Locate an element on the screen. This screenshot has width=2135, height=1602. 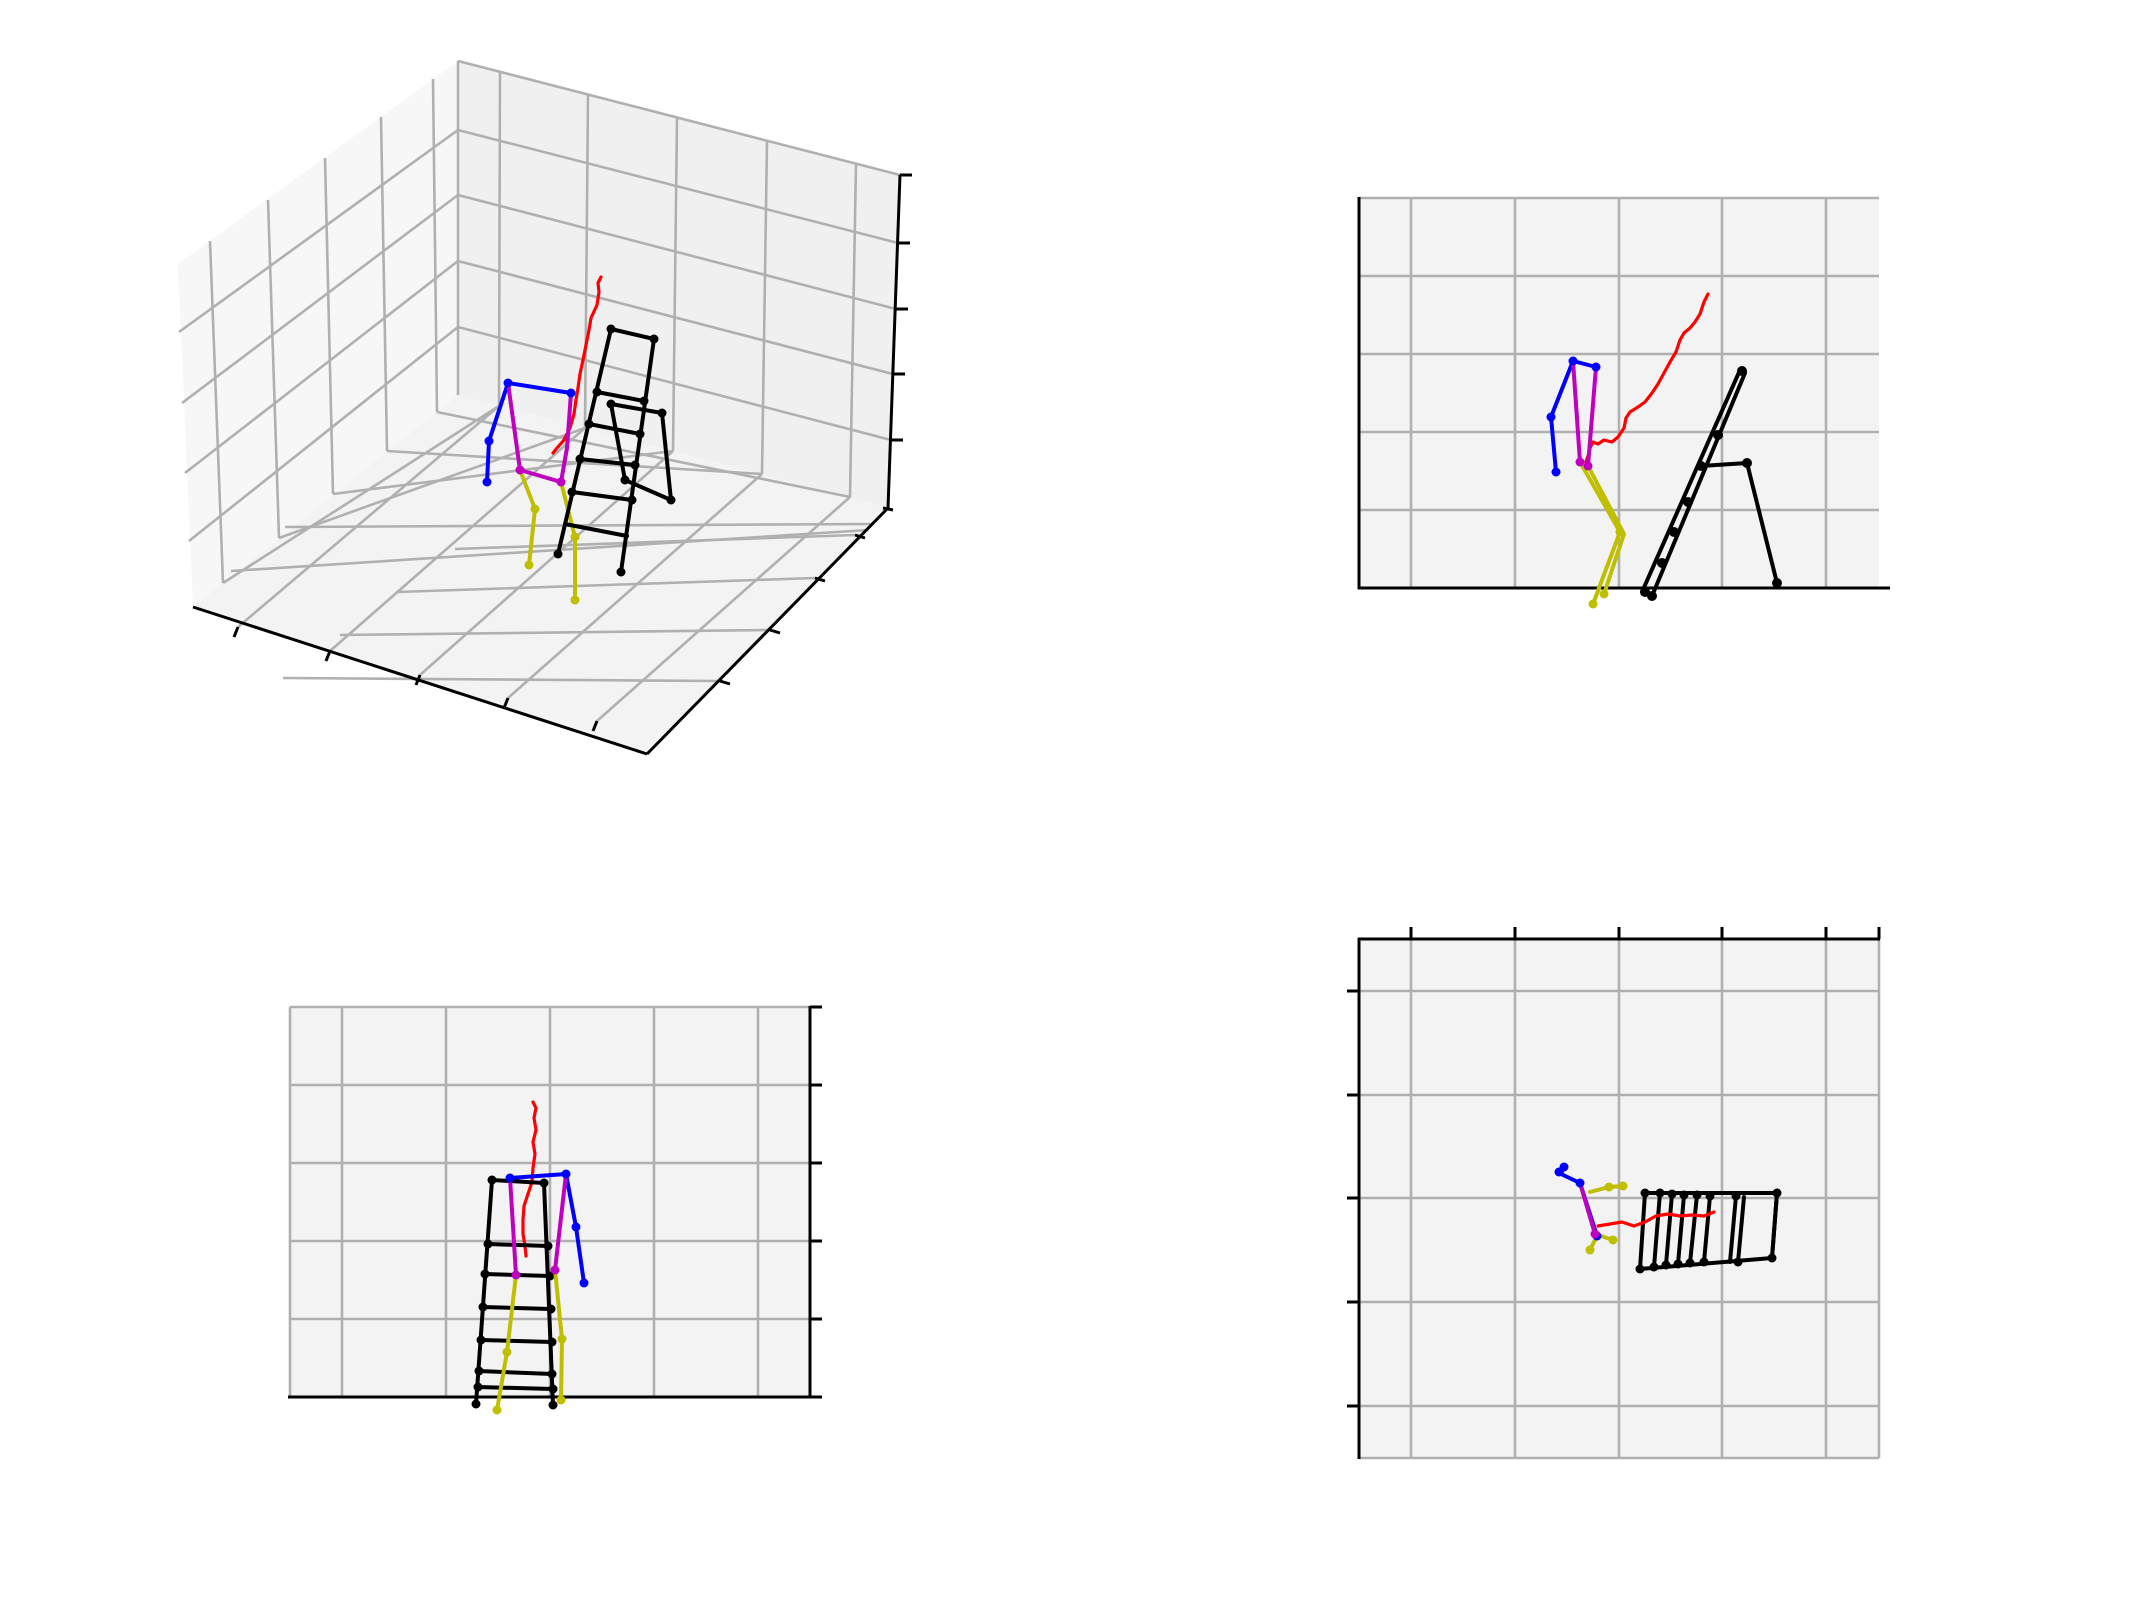
panel-3d-perspective is located at coordinates (545, 407).